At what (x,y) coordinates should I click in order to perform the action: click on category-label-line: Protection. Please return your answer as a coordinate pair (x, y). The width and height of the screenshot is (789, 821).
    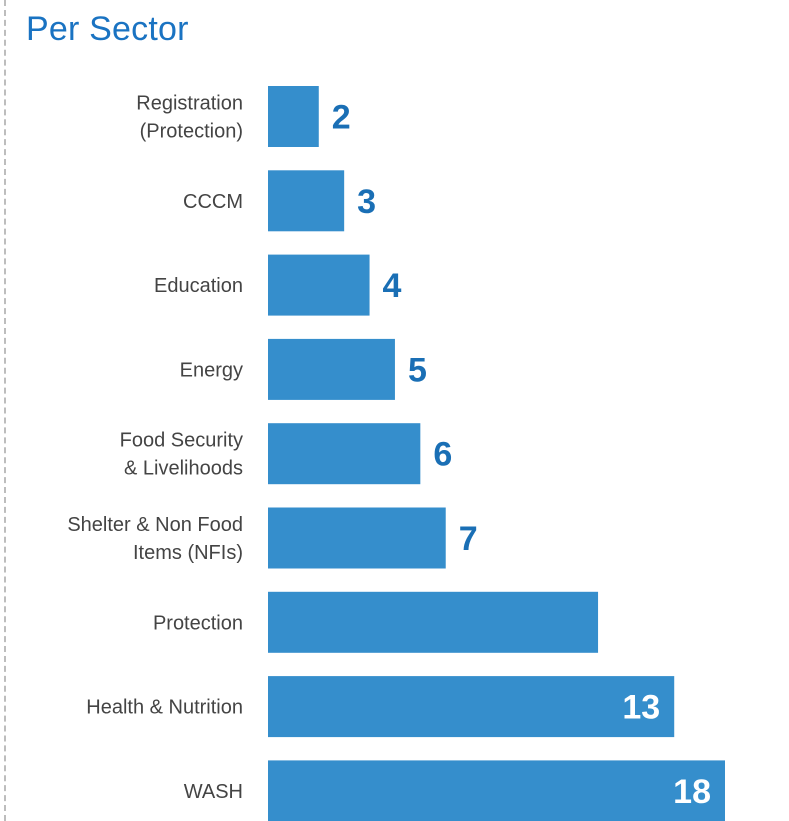
    Looking at the image, I should click on (198, 623).